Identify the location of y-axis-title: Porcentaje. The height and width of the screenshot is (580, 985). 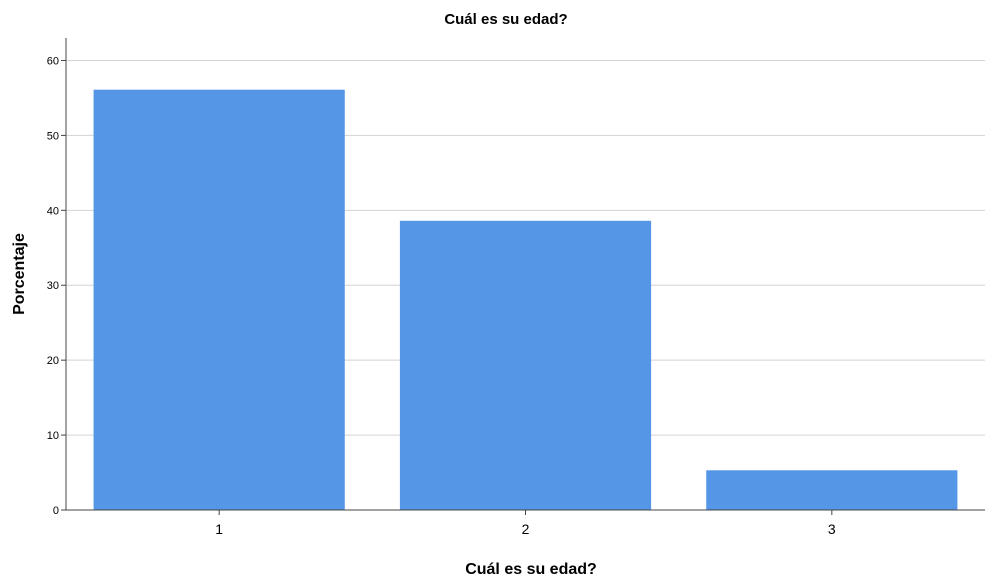
(19, 274).